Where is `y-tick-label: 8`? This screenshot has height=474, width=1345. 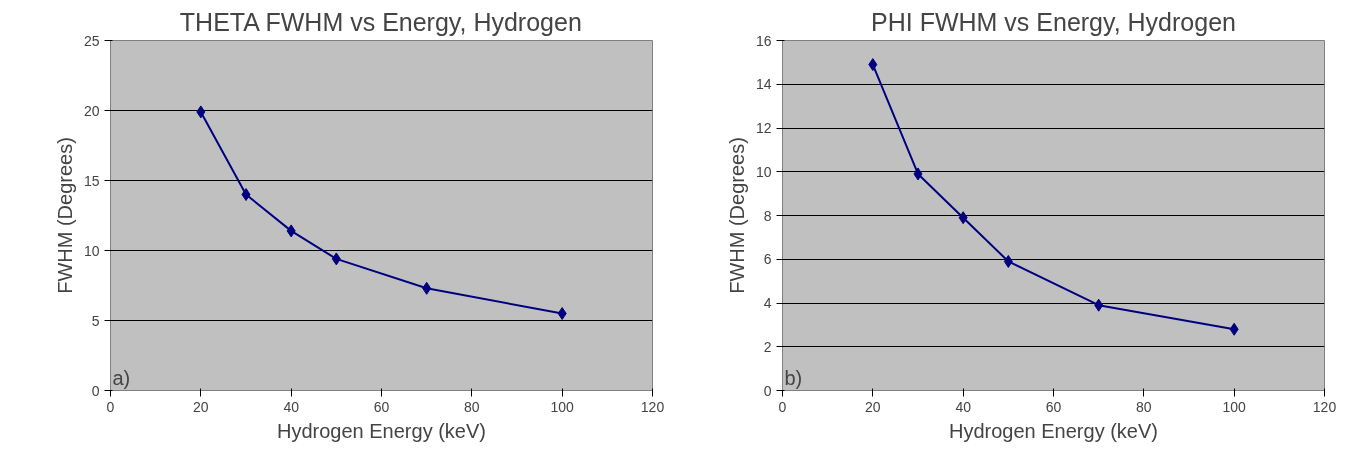
y-tick-label: 8 is located at coordinates (767, 215).